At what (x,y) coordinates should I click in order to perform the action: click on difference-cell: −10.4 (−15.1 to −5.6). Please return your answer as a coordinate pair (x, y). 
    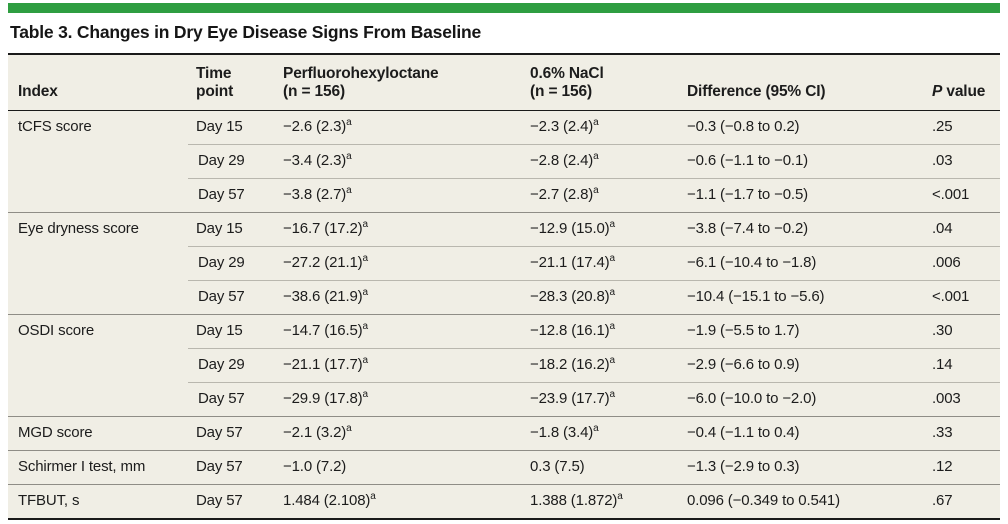
    Looking at the image, I should click on (801, 297).